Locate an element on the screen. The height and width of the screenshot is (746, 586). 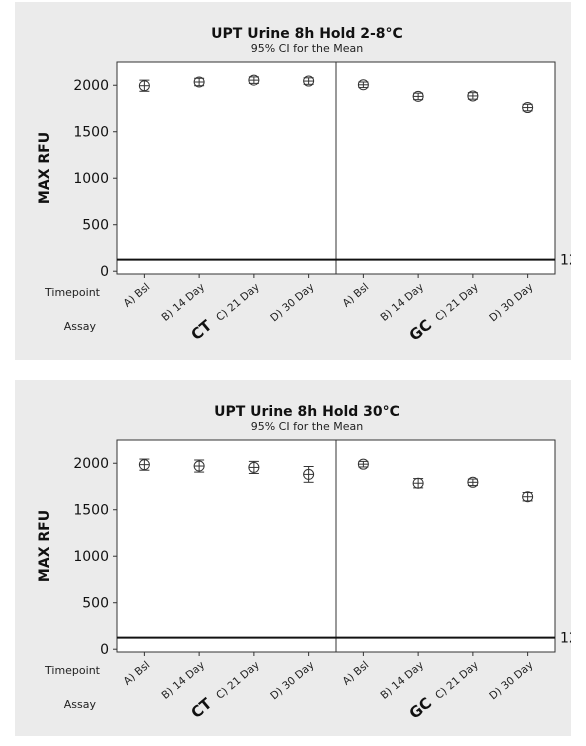
chart-title: UPT Urine 8h Hold 2-8°C is located at coordinates (307, 34).